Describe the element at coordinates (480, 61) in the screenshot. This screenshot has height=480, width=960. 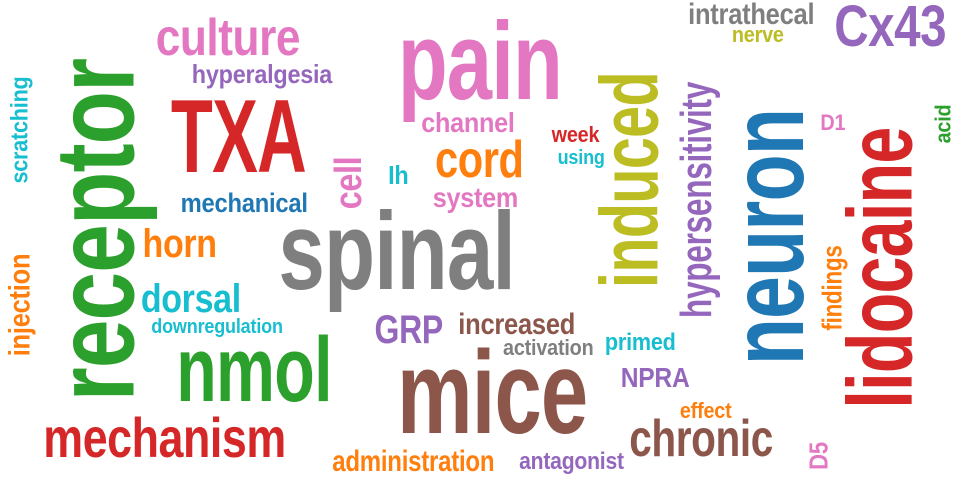
I see `word-pain: pain` at that location.